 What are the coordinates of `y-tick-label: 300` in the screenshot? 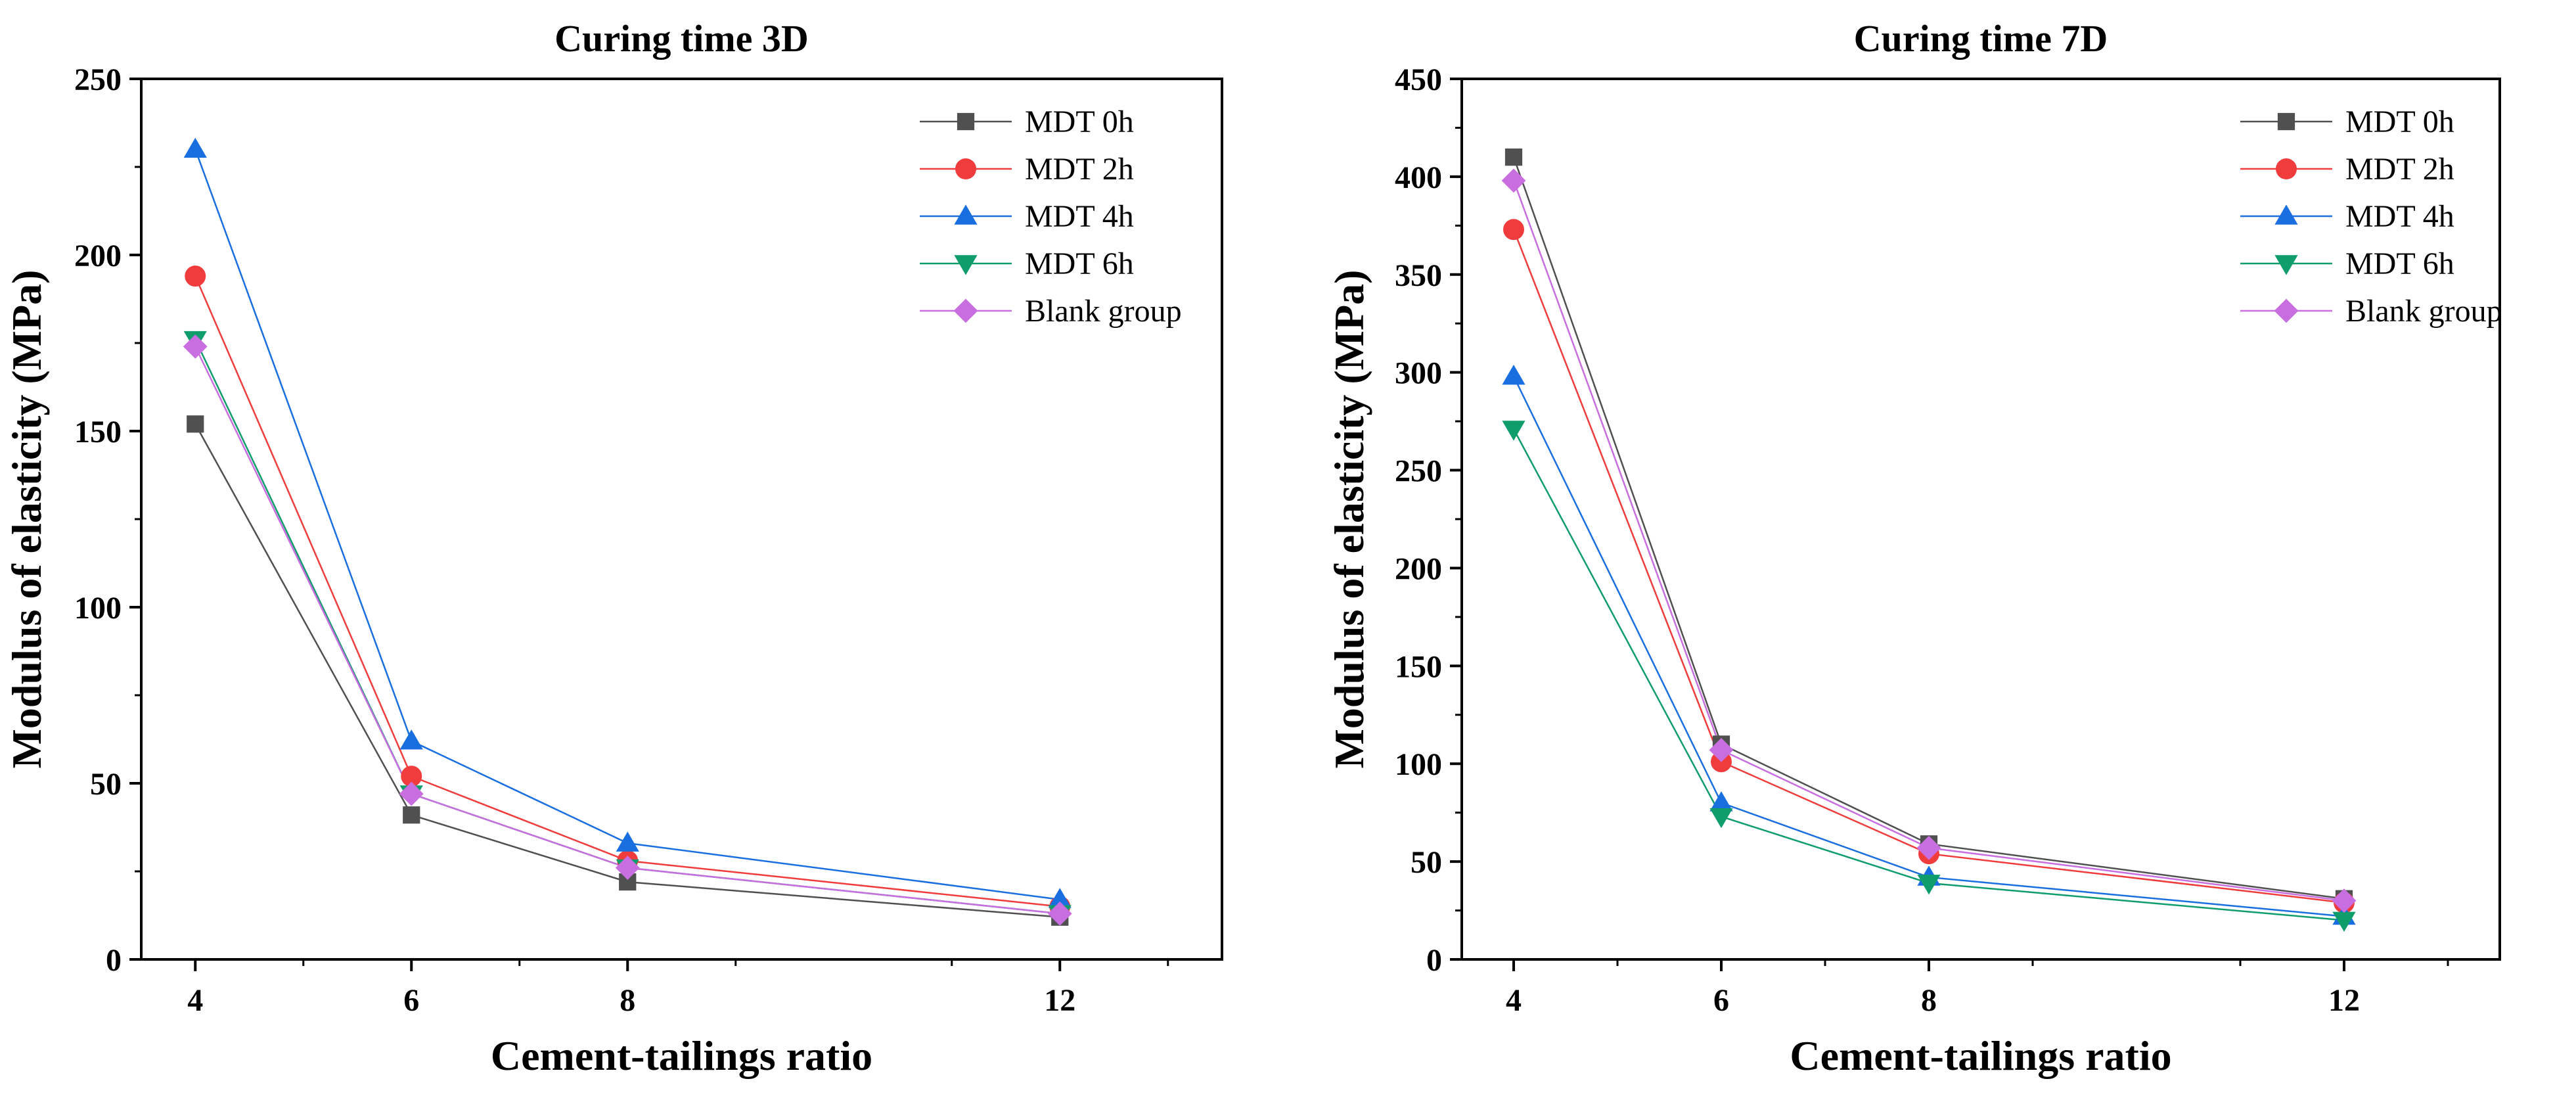 It's located at (1418, 373).